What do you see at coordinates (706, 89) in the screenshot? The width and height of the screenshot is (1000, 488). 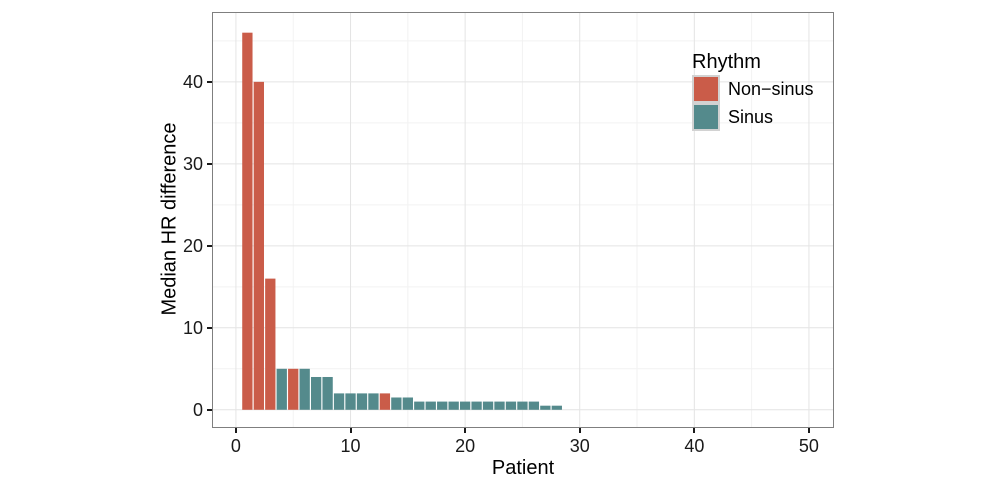 I see `legend-swatch-non-sinus-icon` at bounding box center [706, 89].